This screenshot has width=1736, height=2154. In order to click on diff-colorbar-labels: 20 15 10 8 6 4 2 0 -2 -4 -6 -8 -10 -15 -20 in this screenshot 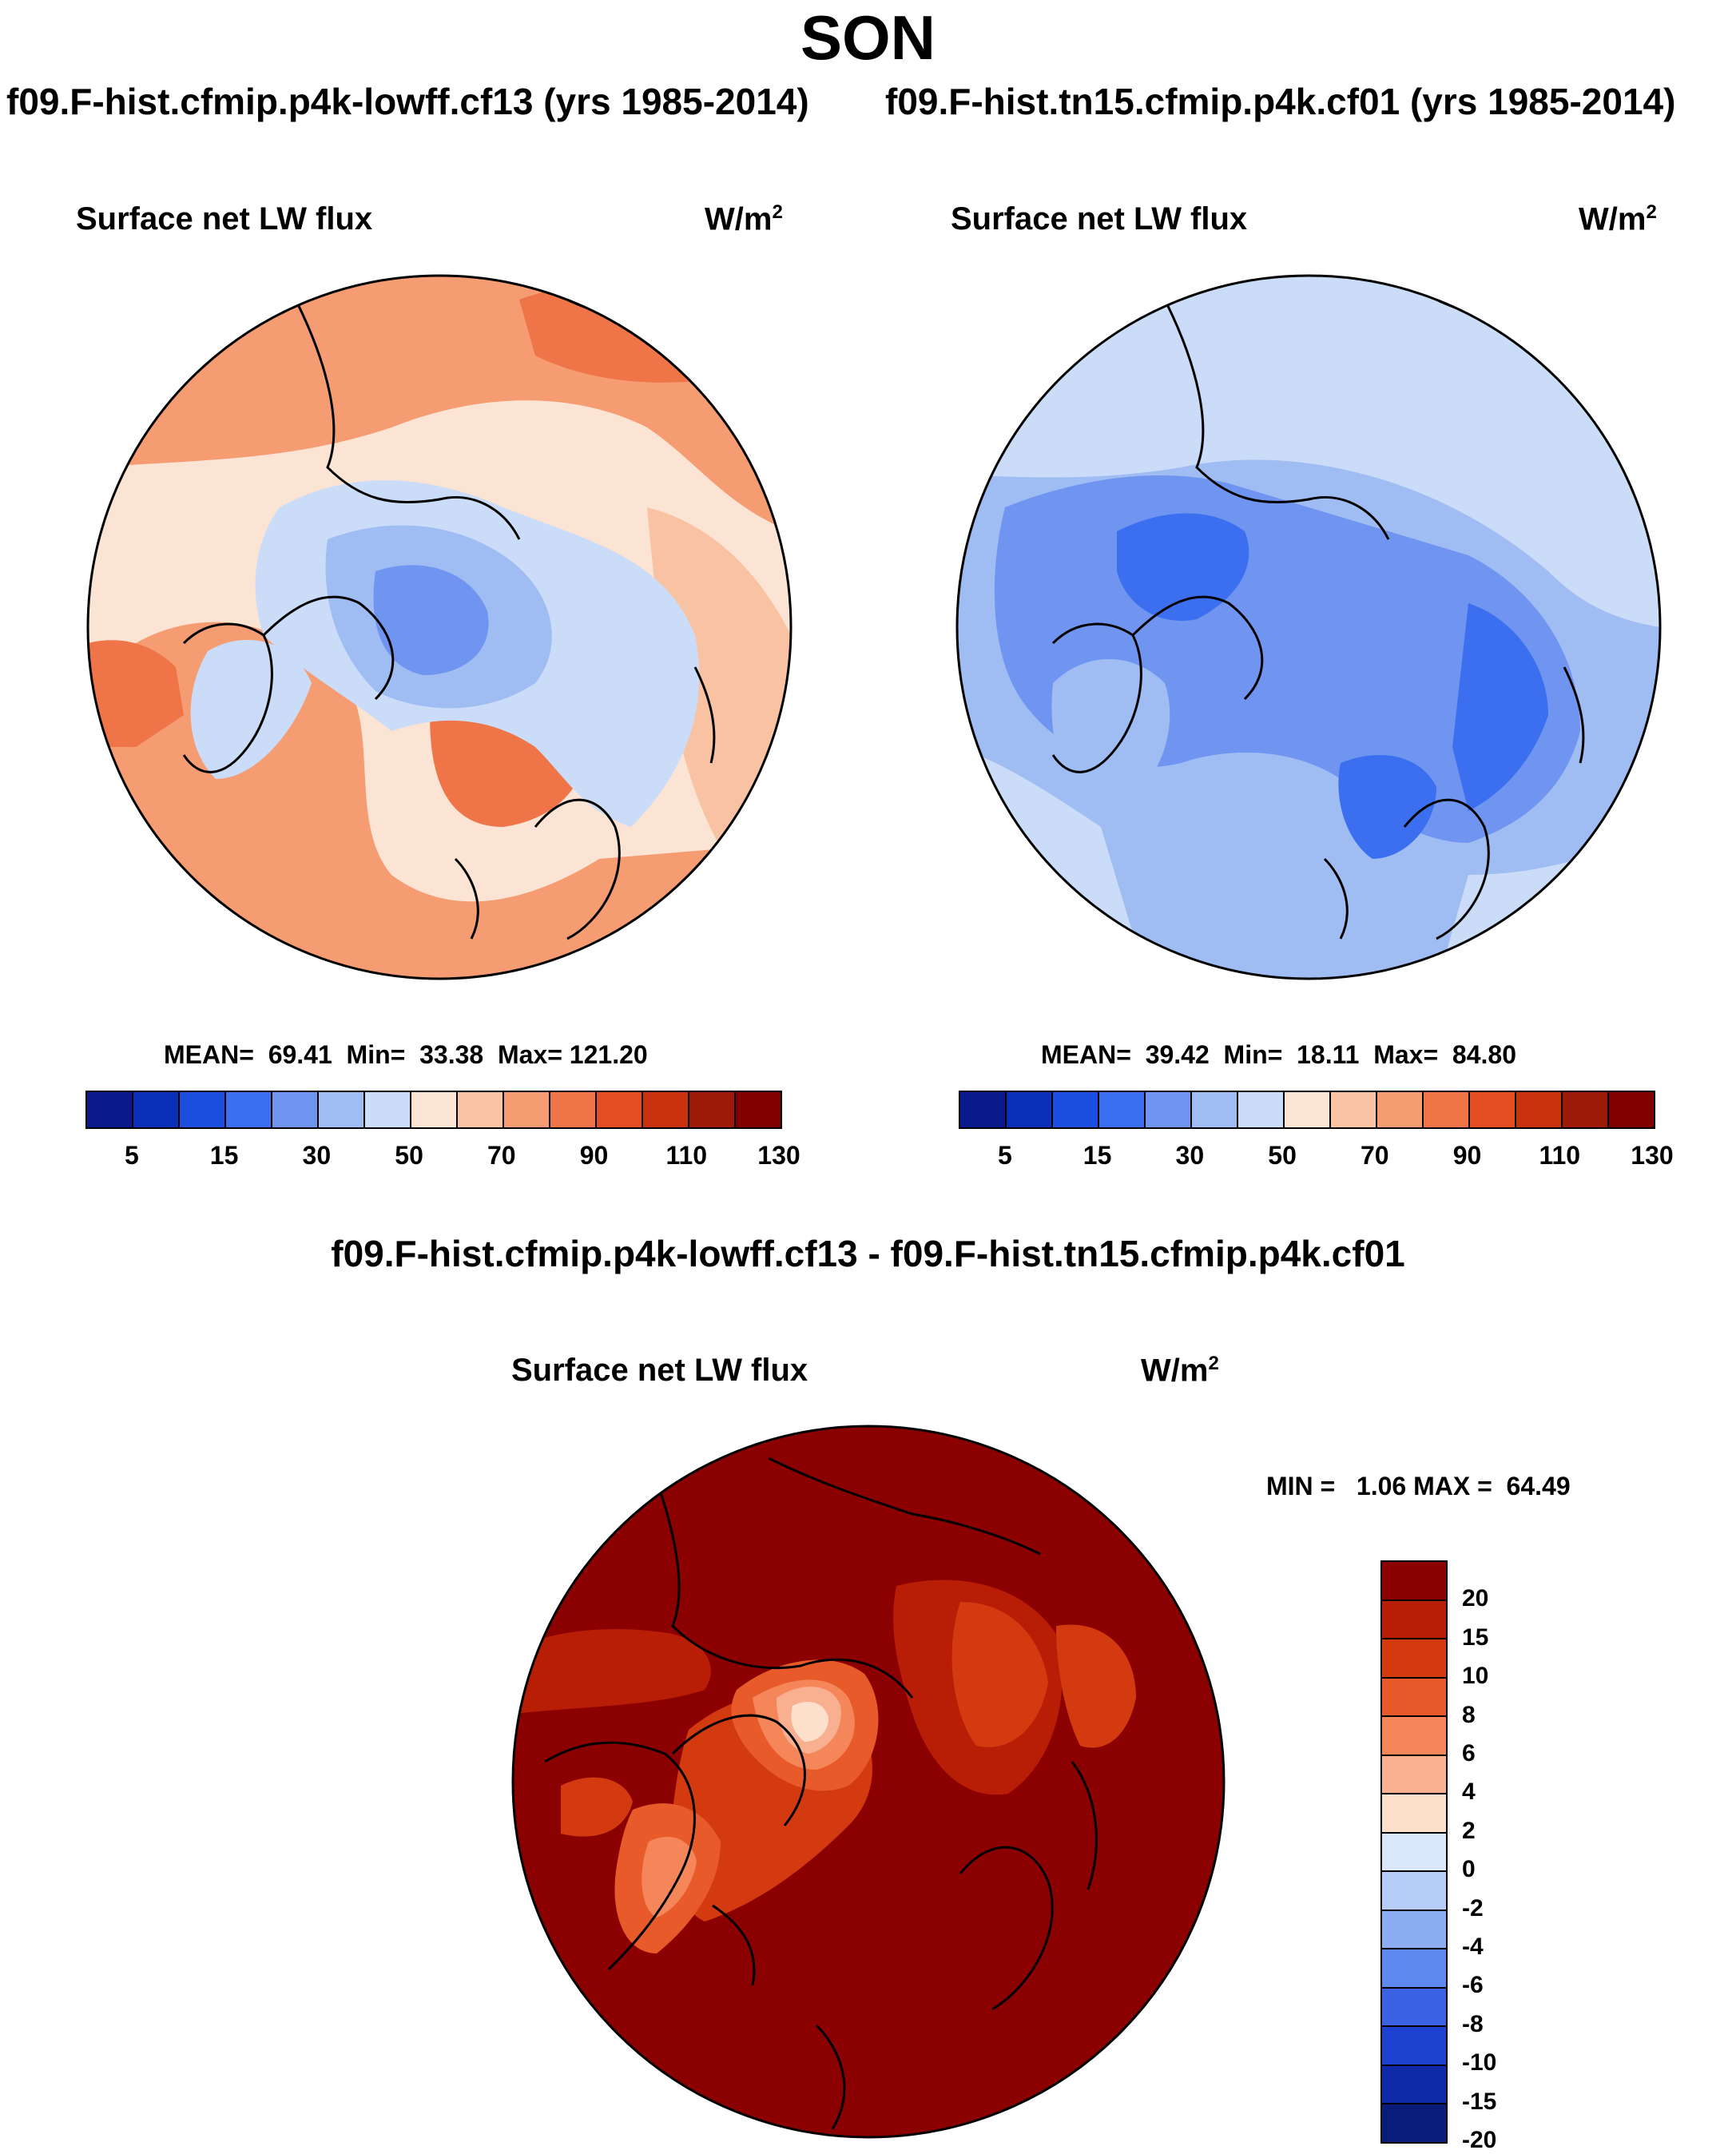, I will do `click(1510, 1856)`.